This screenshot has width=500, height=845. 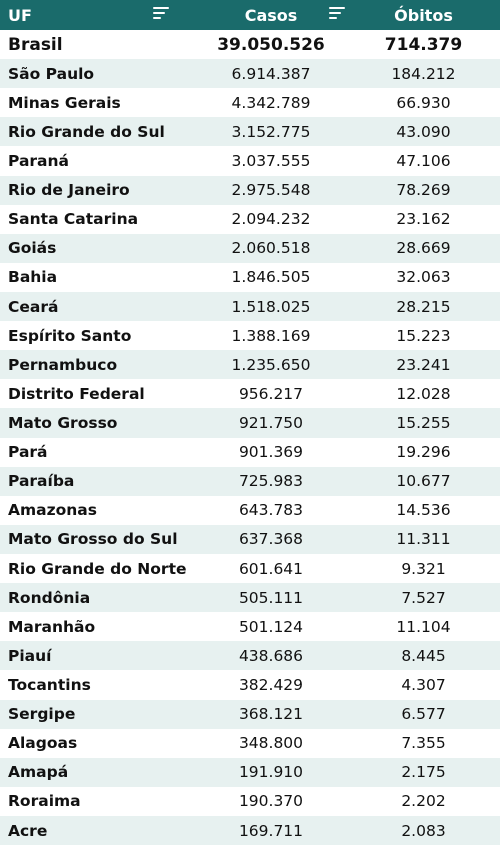 What do you see at coordinates (423, 481) in the screenshot?
I see `state-obitos: 10.677` at bounding box center [423, 481].